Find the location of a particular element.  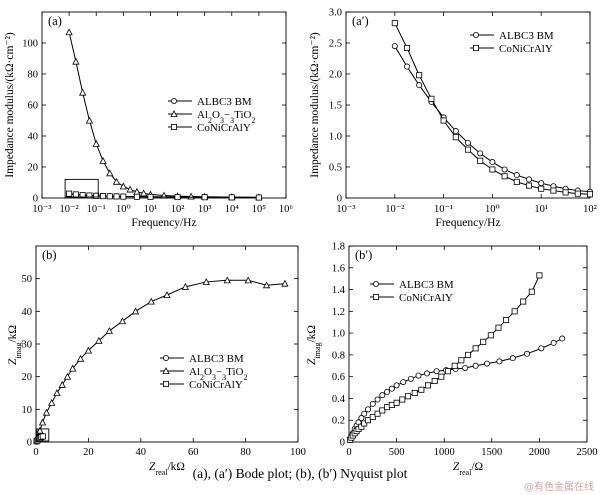

y-tick-label: 1.2 is located at coordinates (338, 312).